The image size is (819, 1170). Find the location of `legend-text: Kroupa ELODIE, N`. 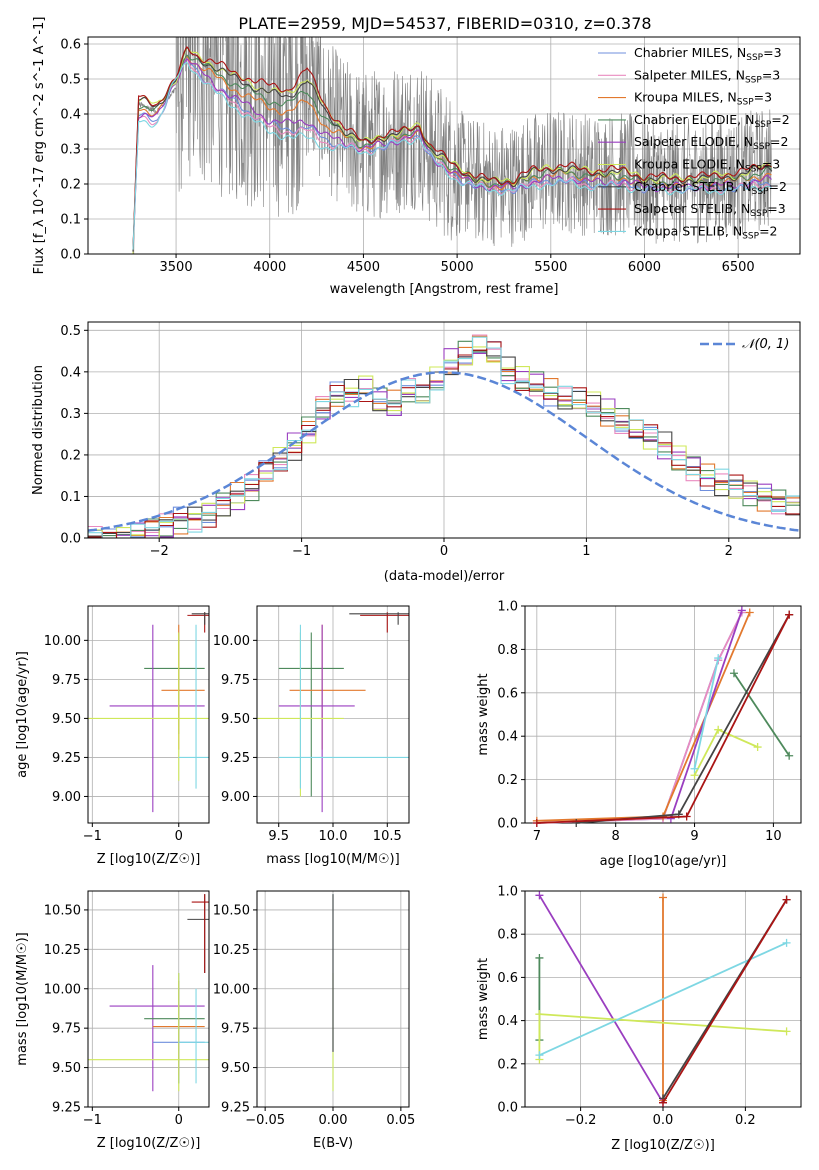

legend-text: Kroupa ELODIE, N is located at coordinates (689, 164).